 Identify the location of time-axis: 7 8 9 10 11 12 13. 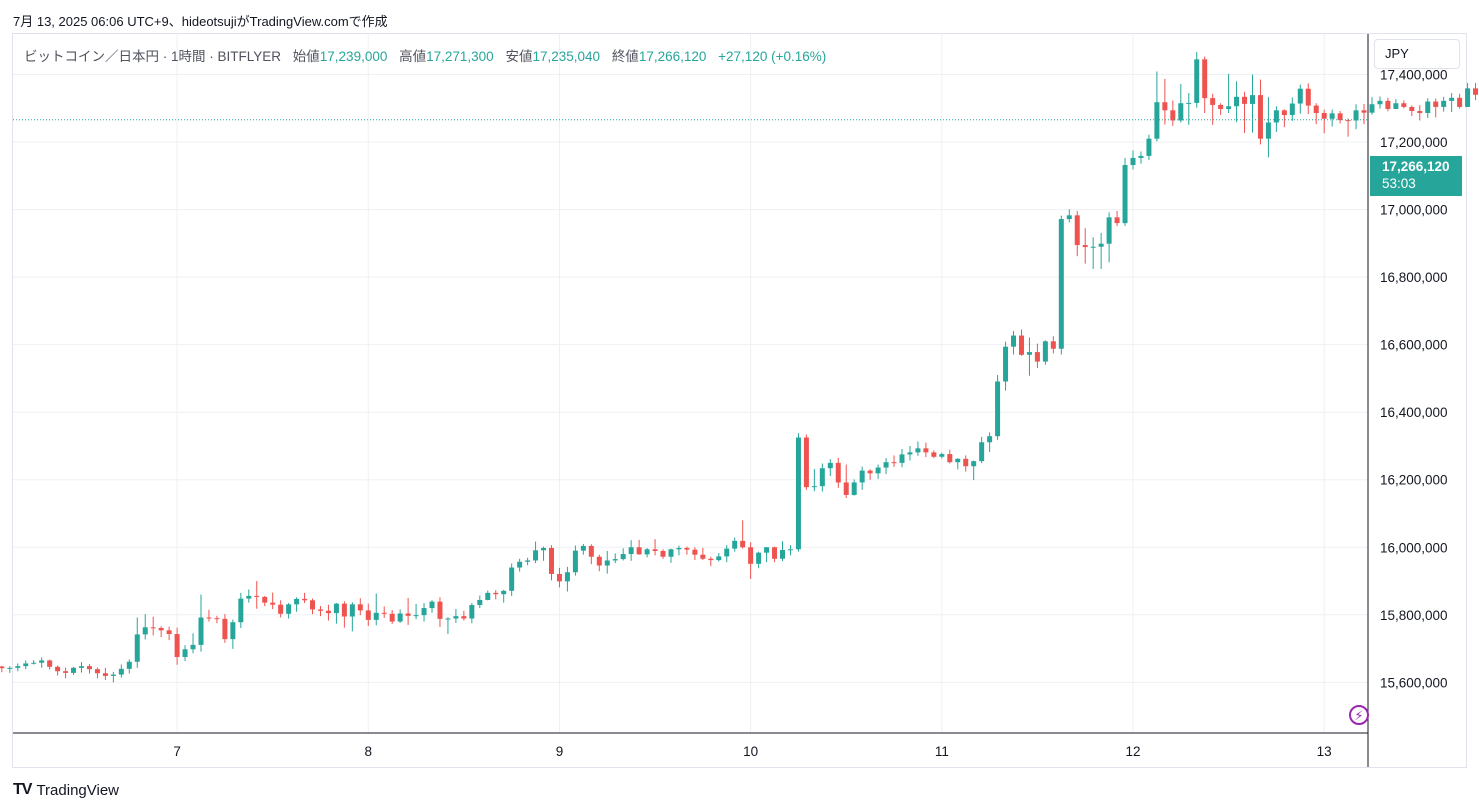
(752, 751).